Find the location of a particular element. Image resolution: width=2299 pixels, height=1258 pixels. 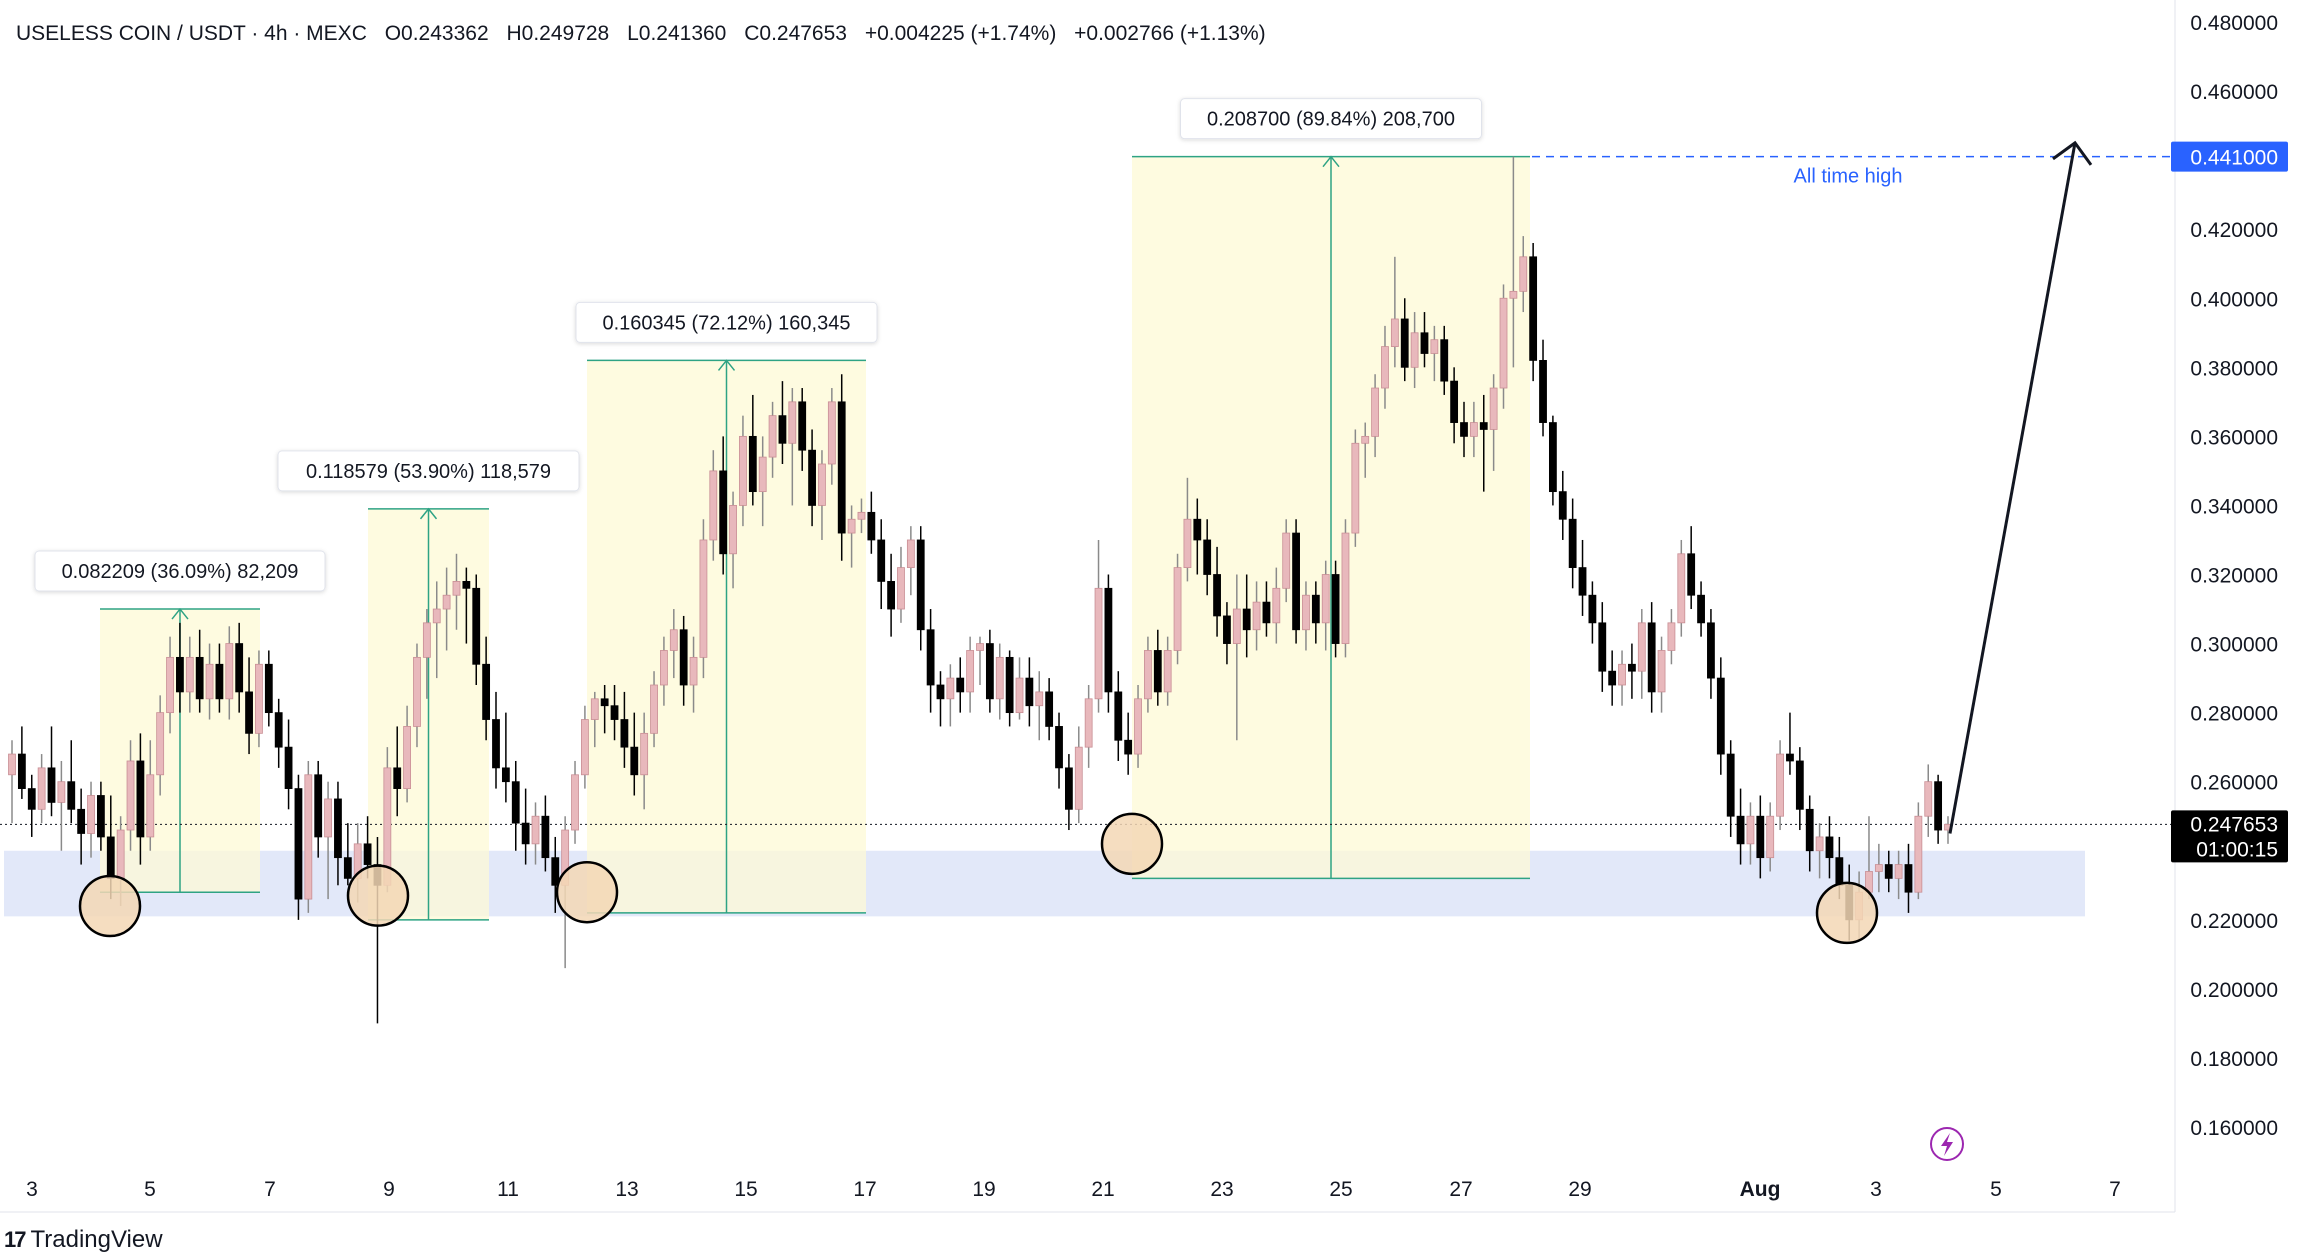

marked-low-circle is located at coordinates (587, 892).